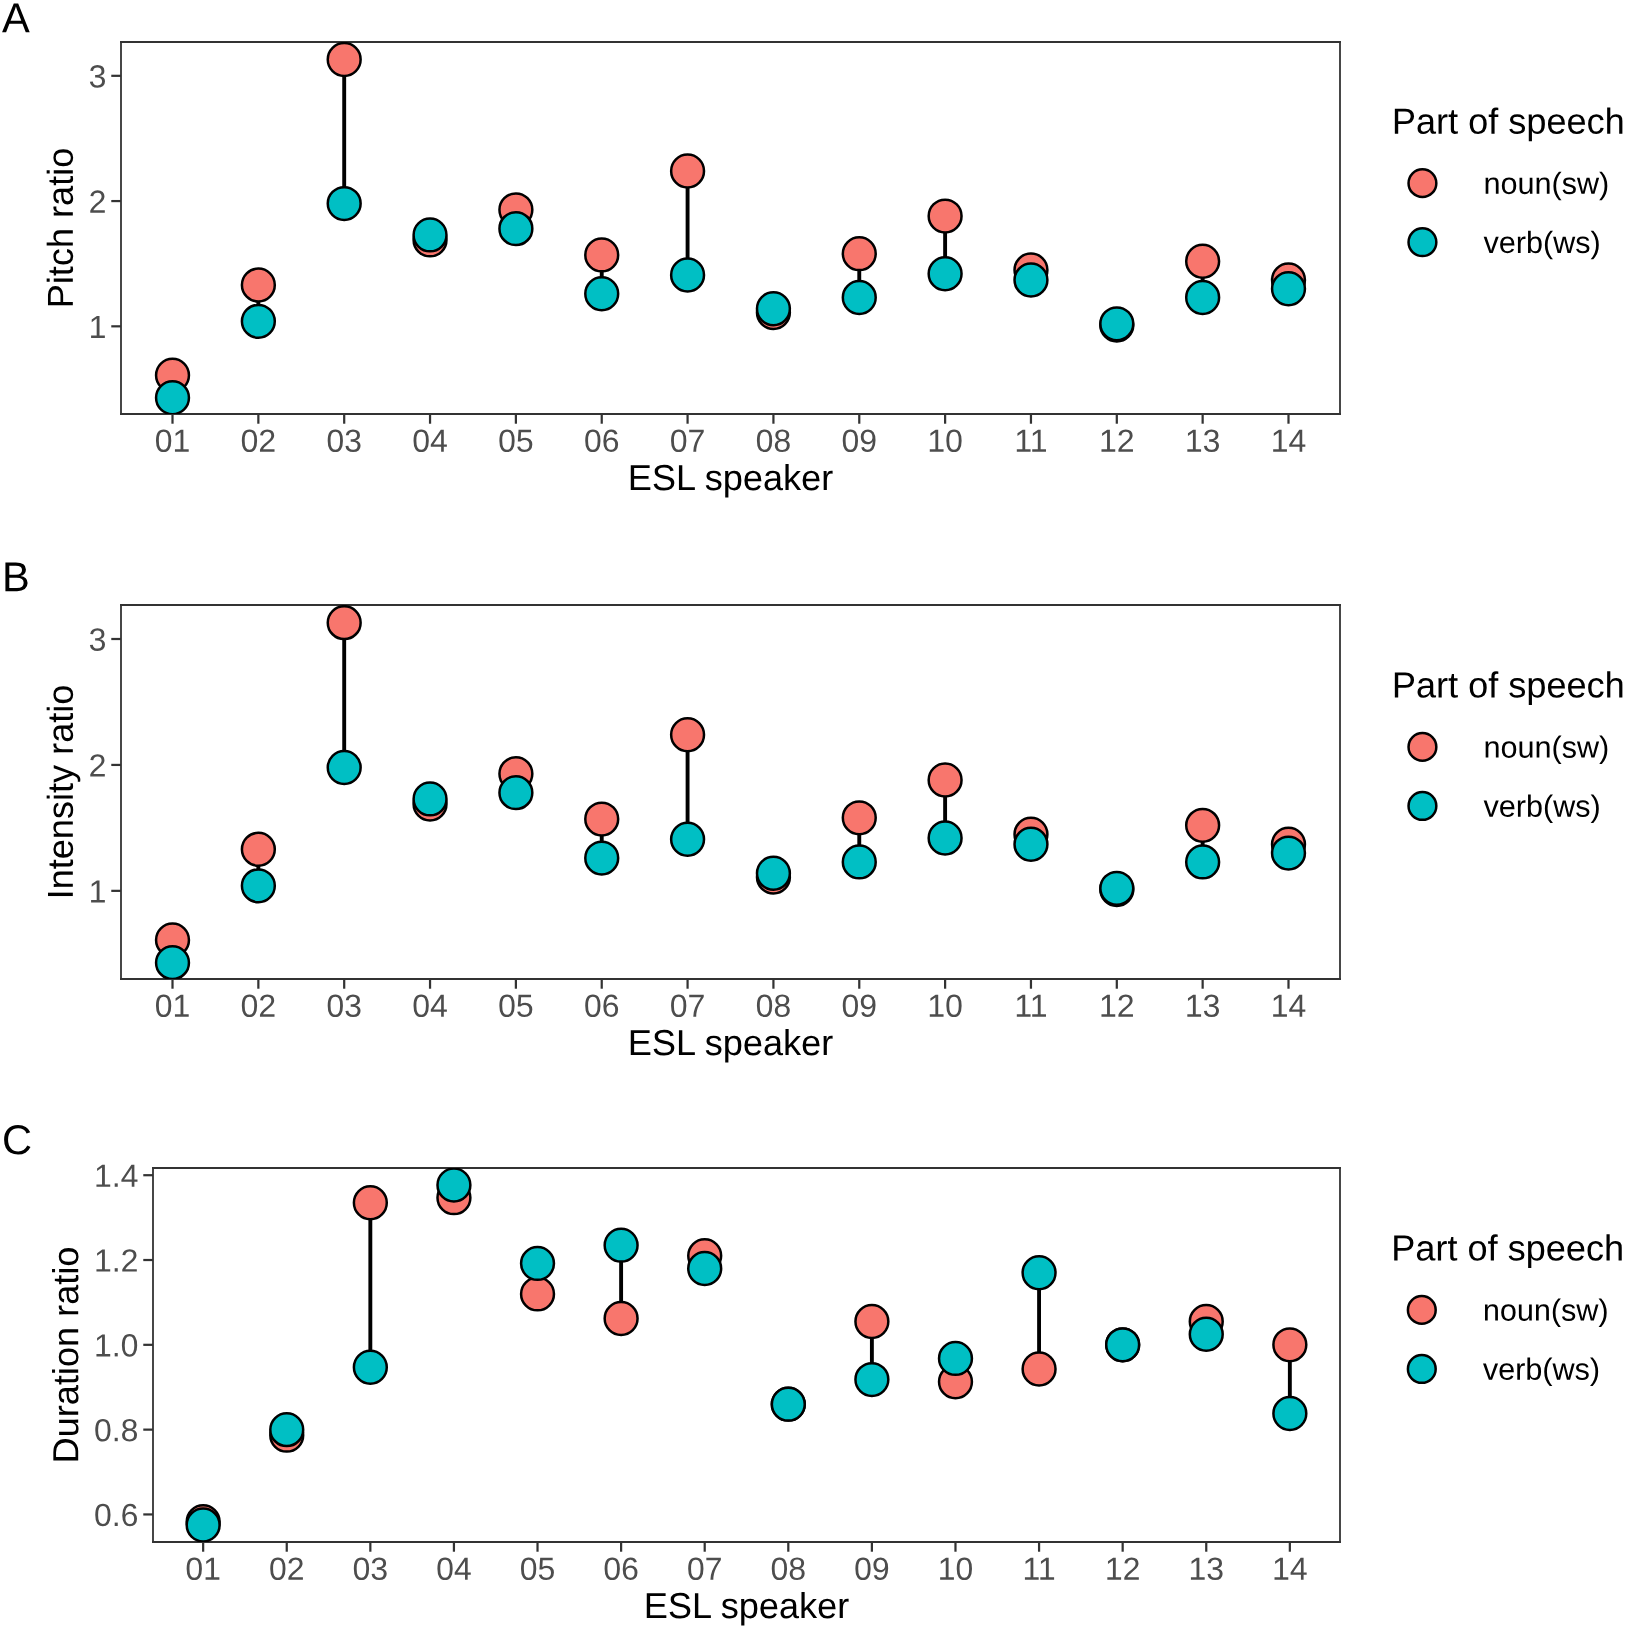  I want to click on y-tick-label: 0.8, so click(116, 1430).